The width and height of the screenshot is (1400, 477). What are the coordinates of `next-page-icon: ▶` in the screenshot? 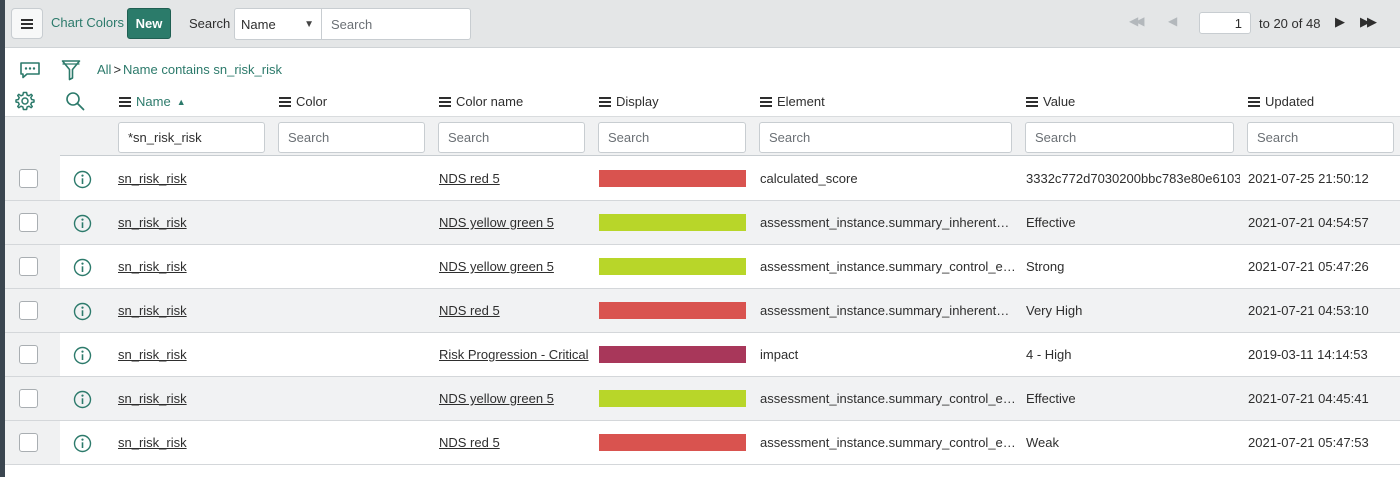 It's located at (1340, 21).